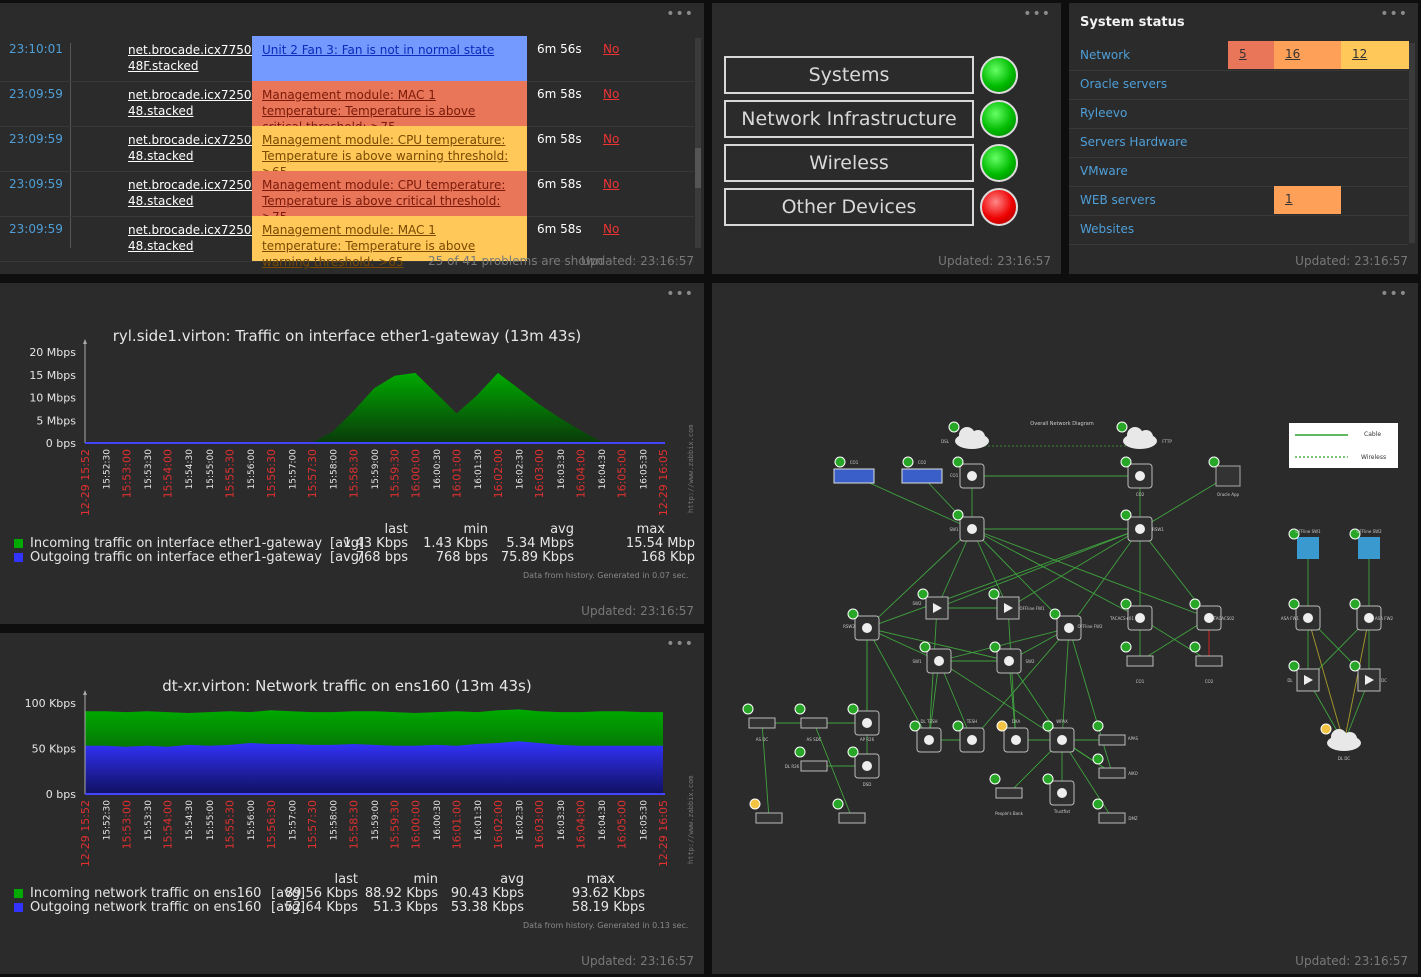 The image size is (1421, 977). What do you see at coordinates (849, 207) in the screenshot?
I see `map-element-other-devices: Other Devices` at bounding box center [849, 207].